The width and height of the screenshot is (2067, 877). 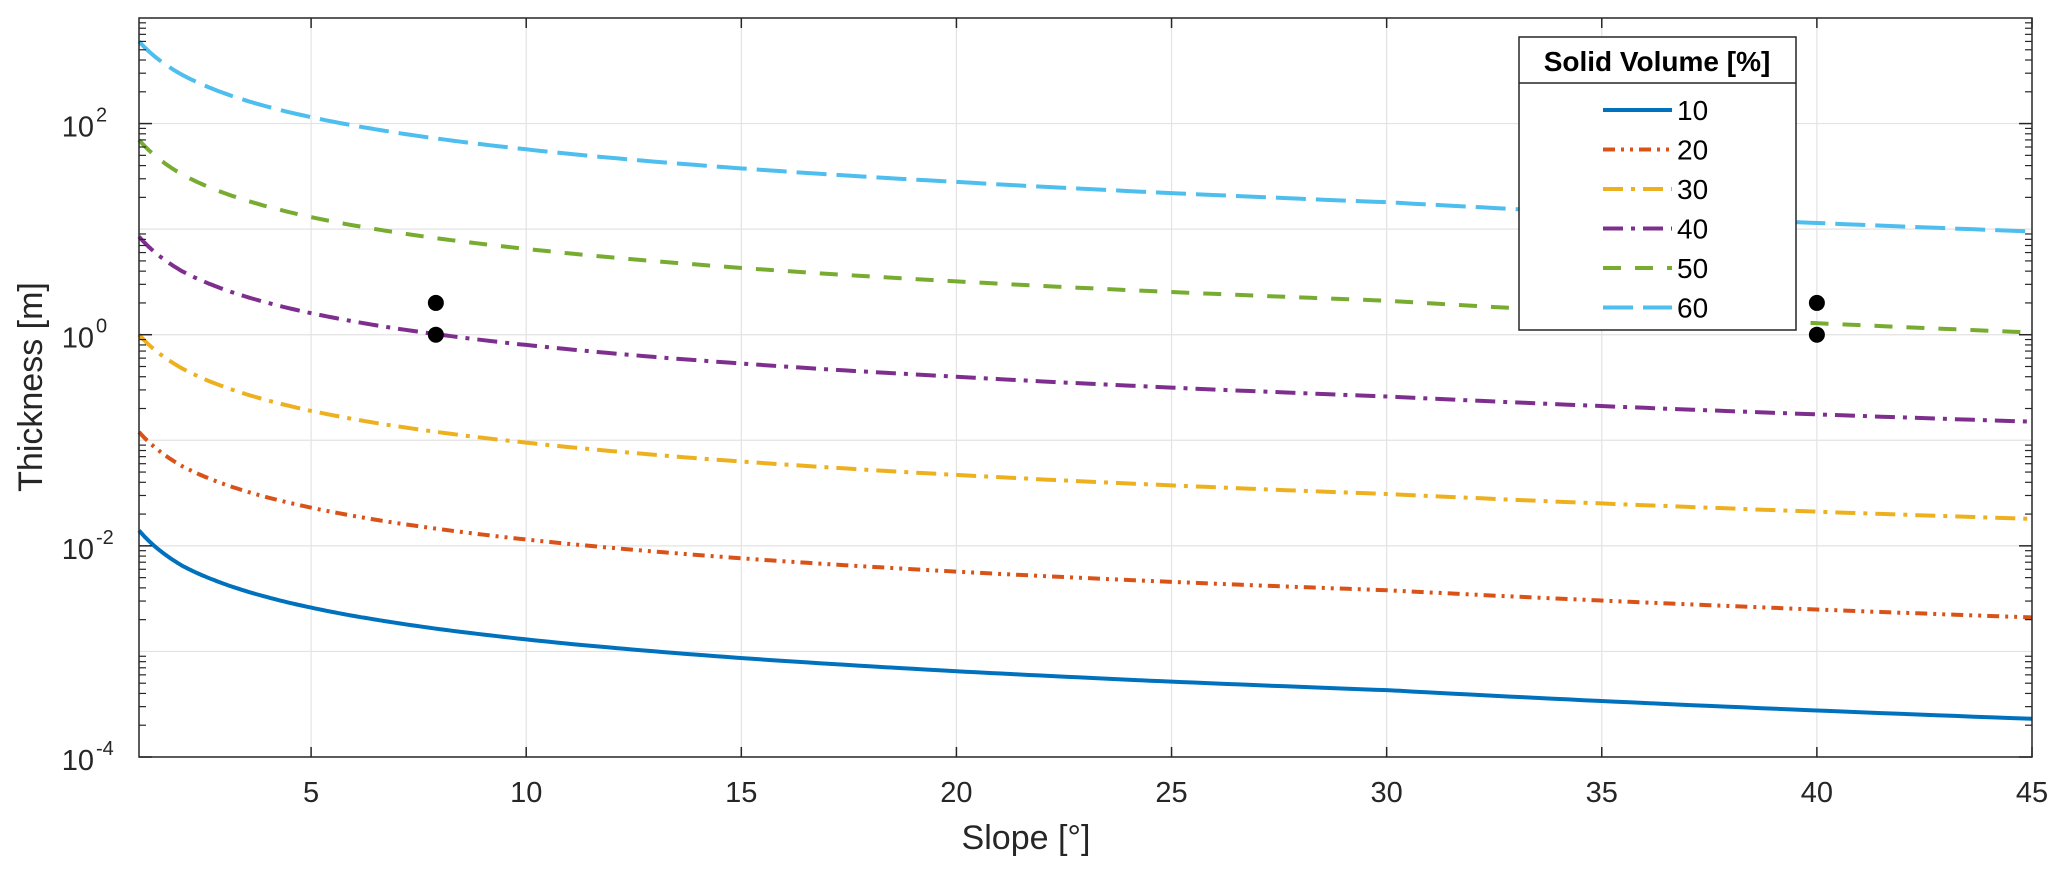 I want to click on legend-entries: 10 20 30 40 50 60, so click(x=1655, y=209).